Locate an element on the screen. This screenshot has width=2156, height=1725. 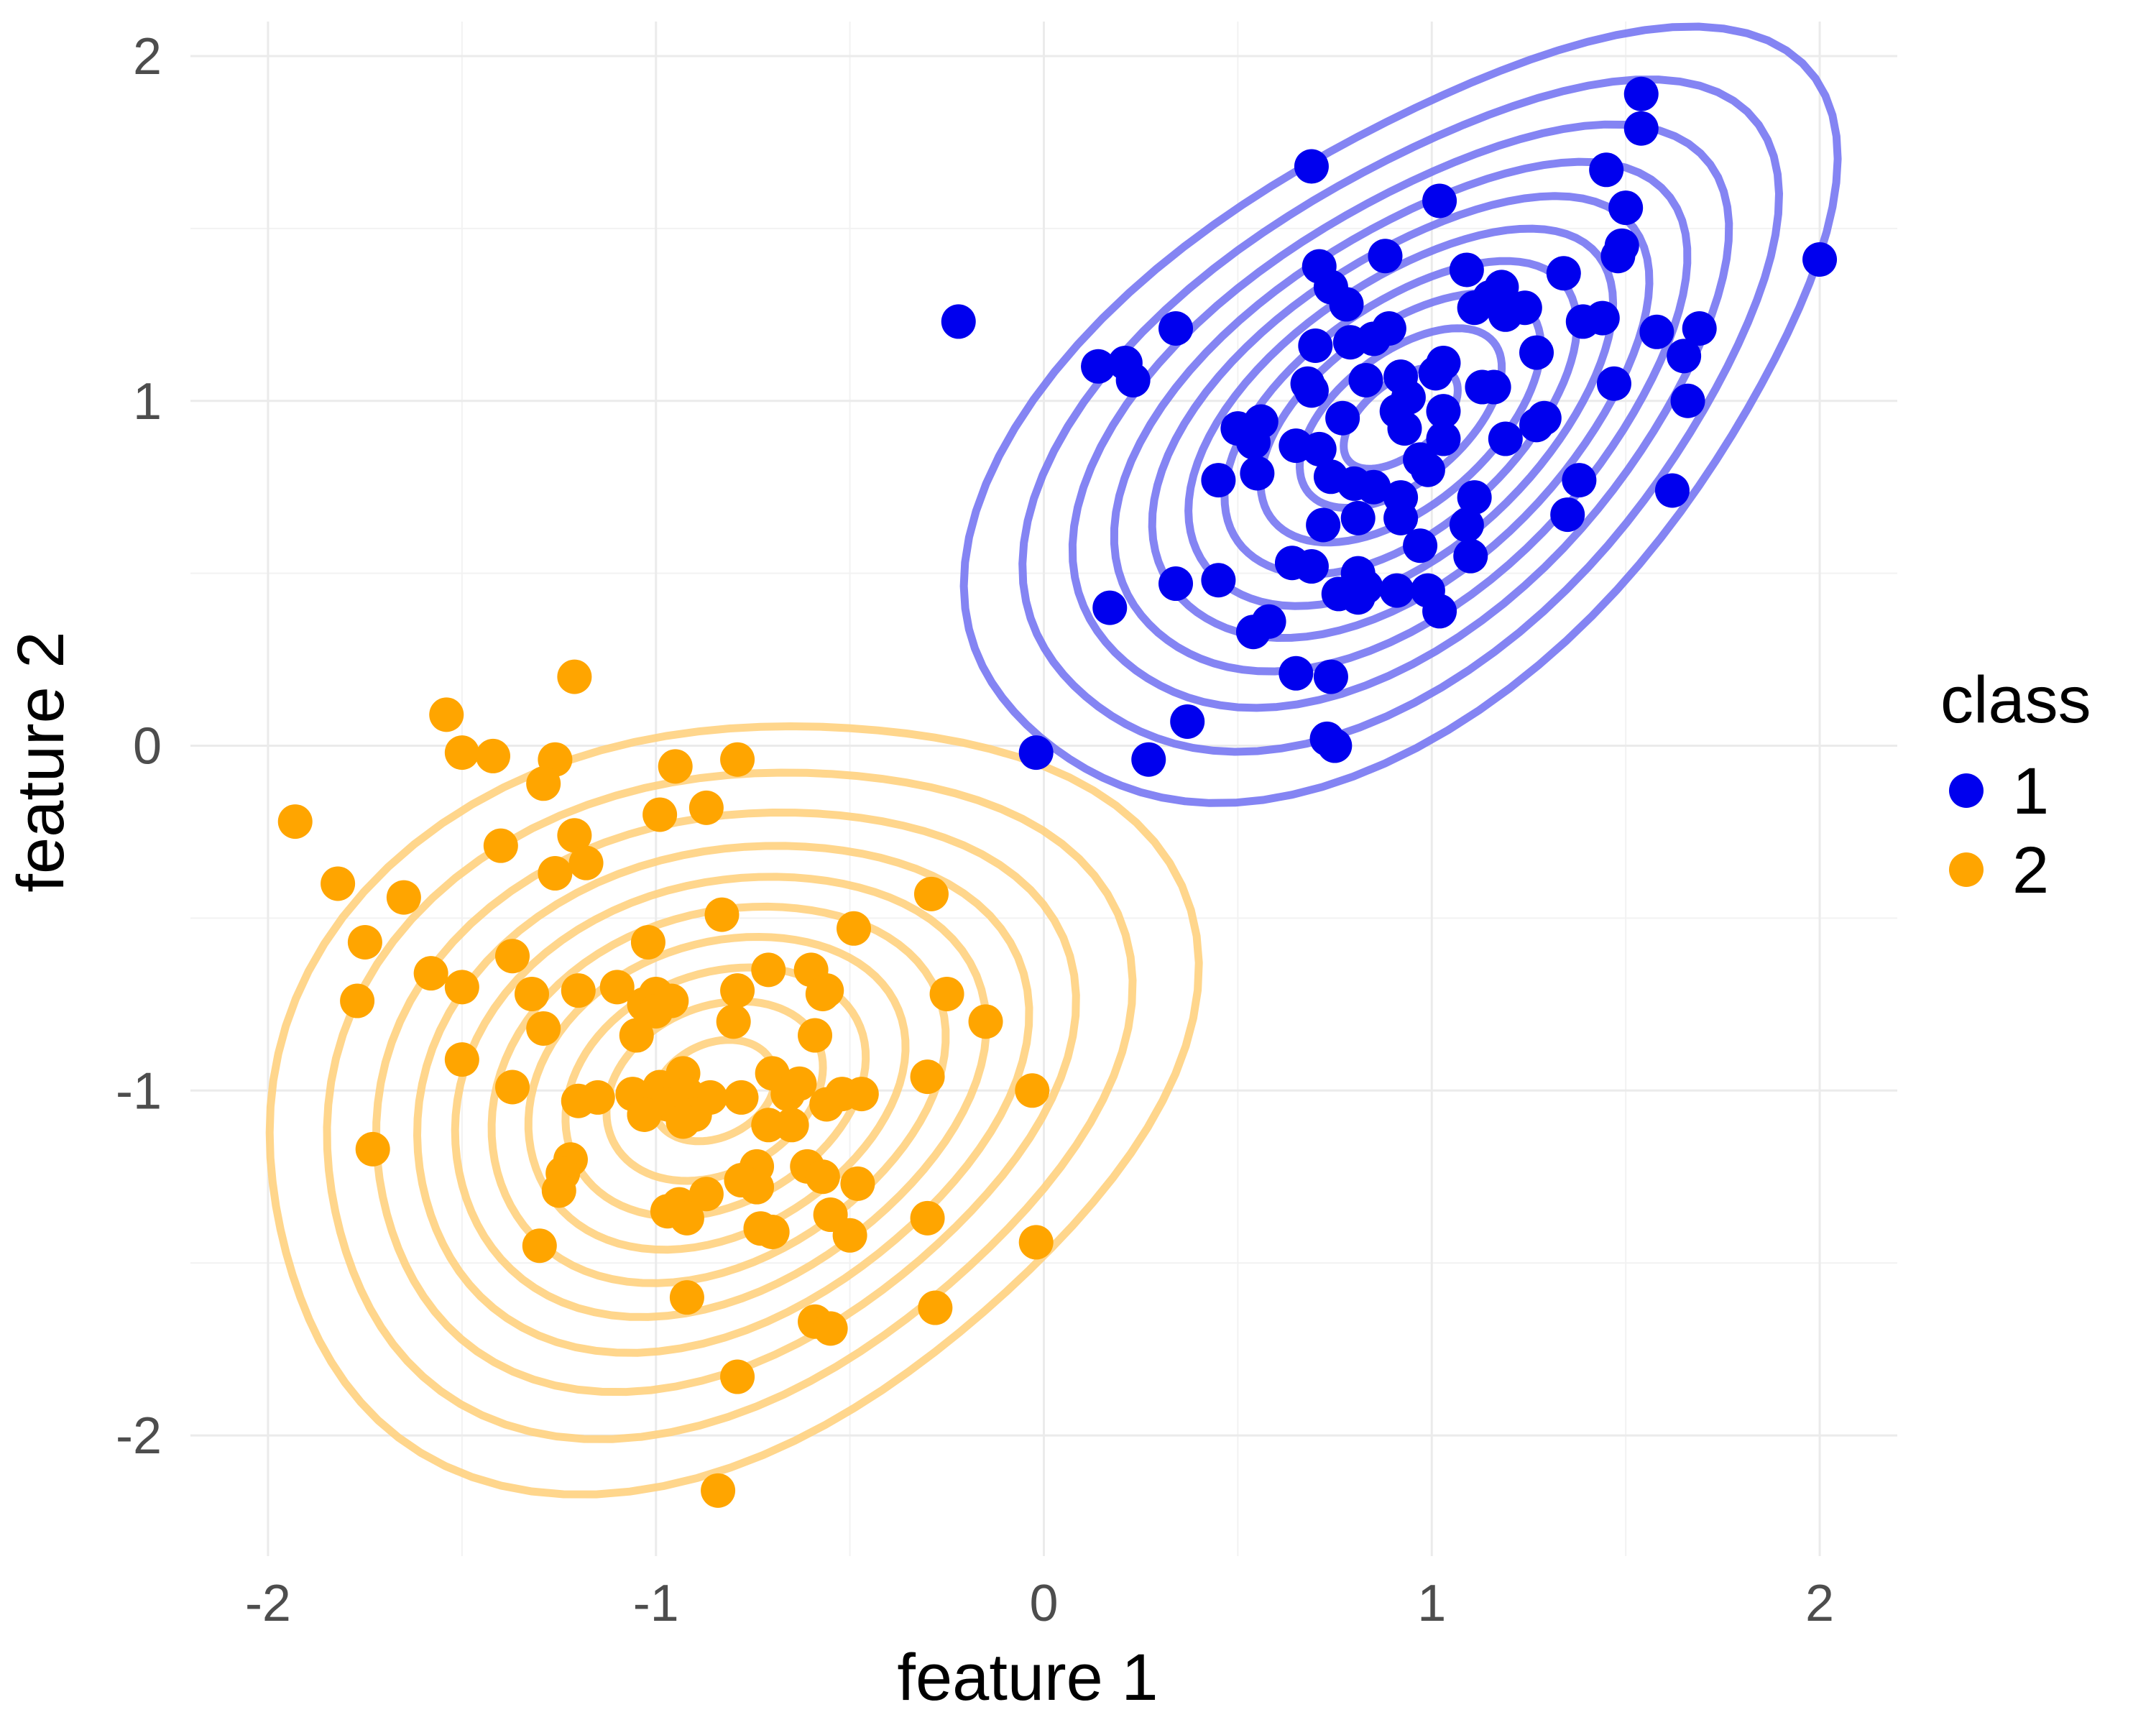
x-tick-label-3: 1 is located at coordinates (1432, 1603).